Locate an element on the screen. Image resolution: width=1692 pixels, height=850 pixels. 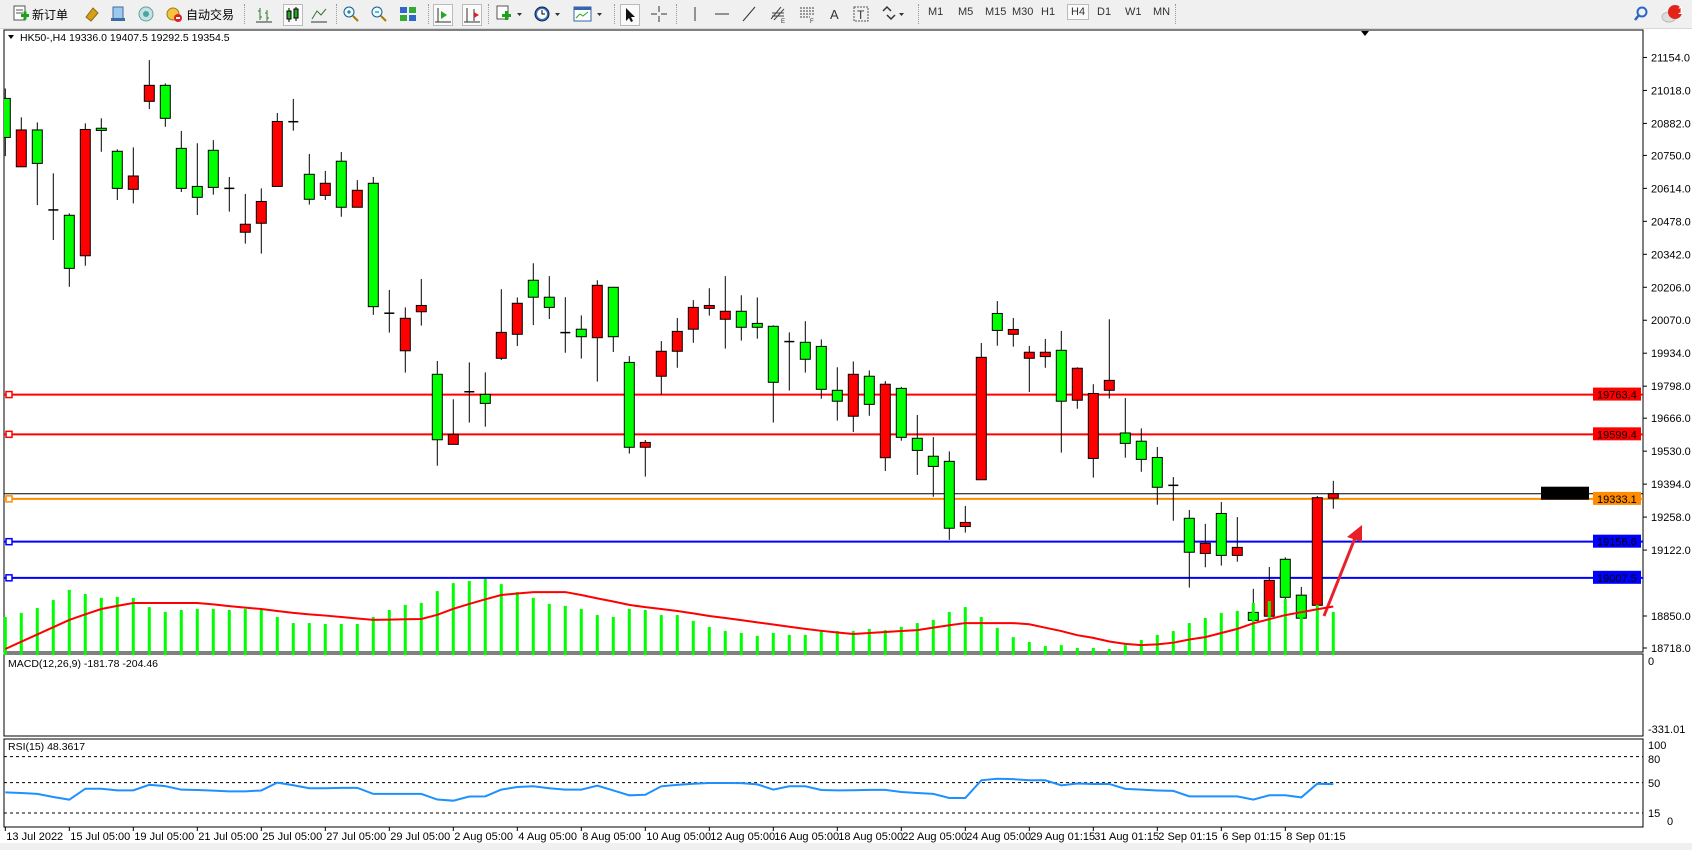
timeframe-h1-button: H1 is located at coordinates (1048, 12).